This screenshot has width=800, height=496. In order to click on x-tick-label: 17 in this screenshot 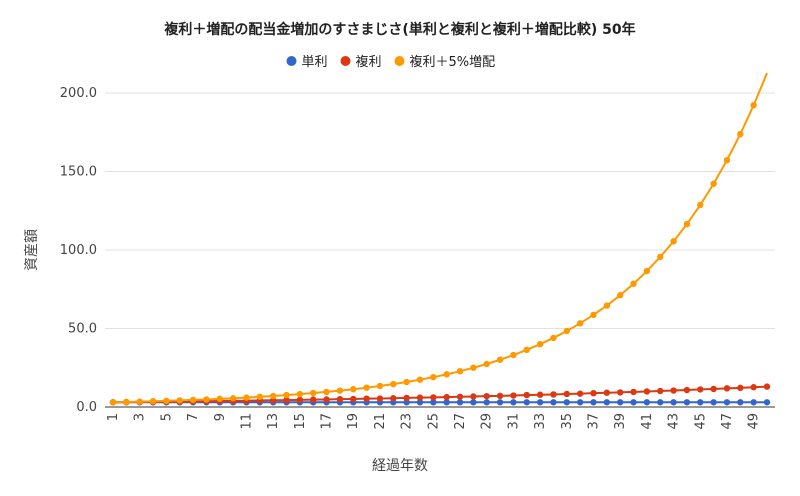, I will do `click(327, 421)`.